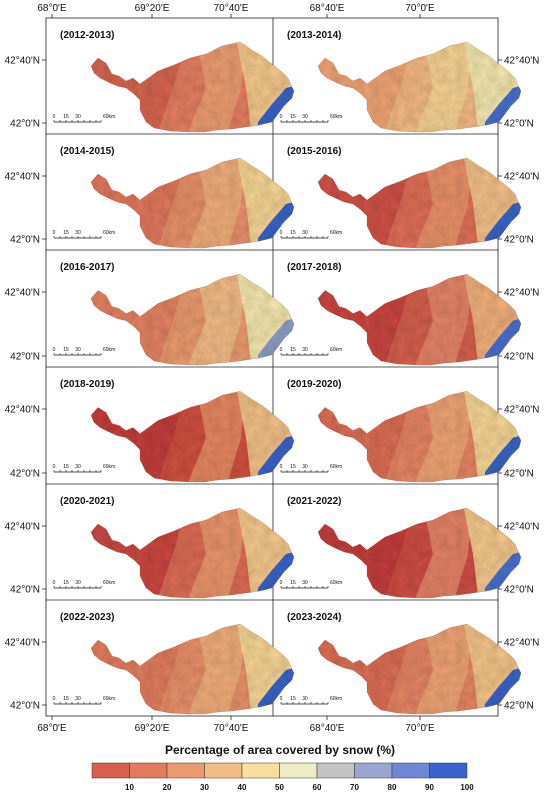 The height and width of the screenshot is (795, 550). Describe the element at coordinates (392, 787) in the screenshot. I see `legend-tick-label: 80` at that location.